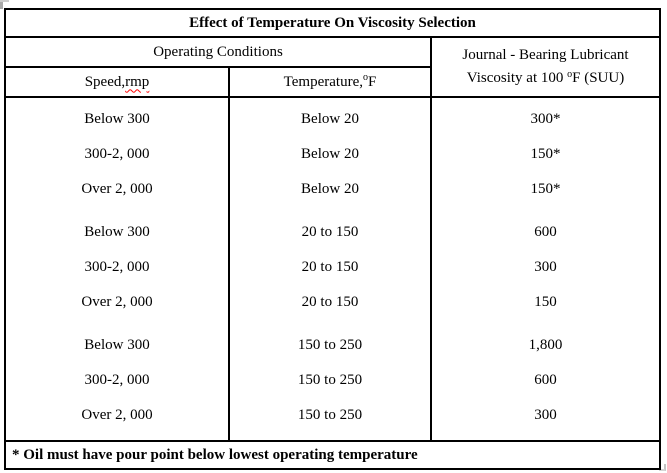 The height and width of the screenshot is (473, 667). I want to click on table-row: Below 300 Below 20 300*, so click(332, 119).